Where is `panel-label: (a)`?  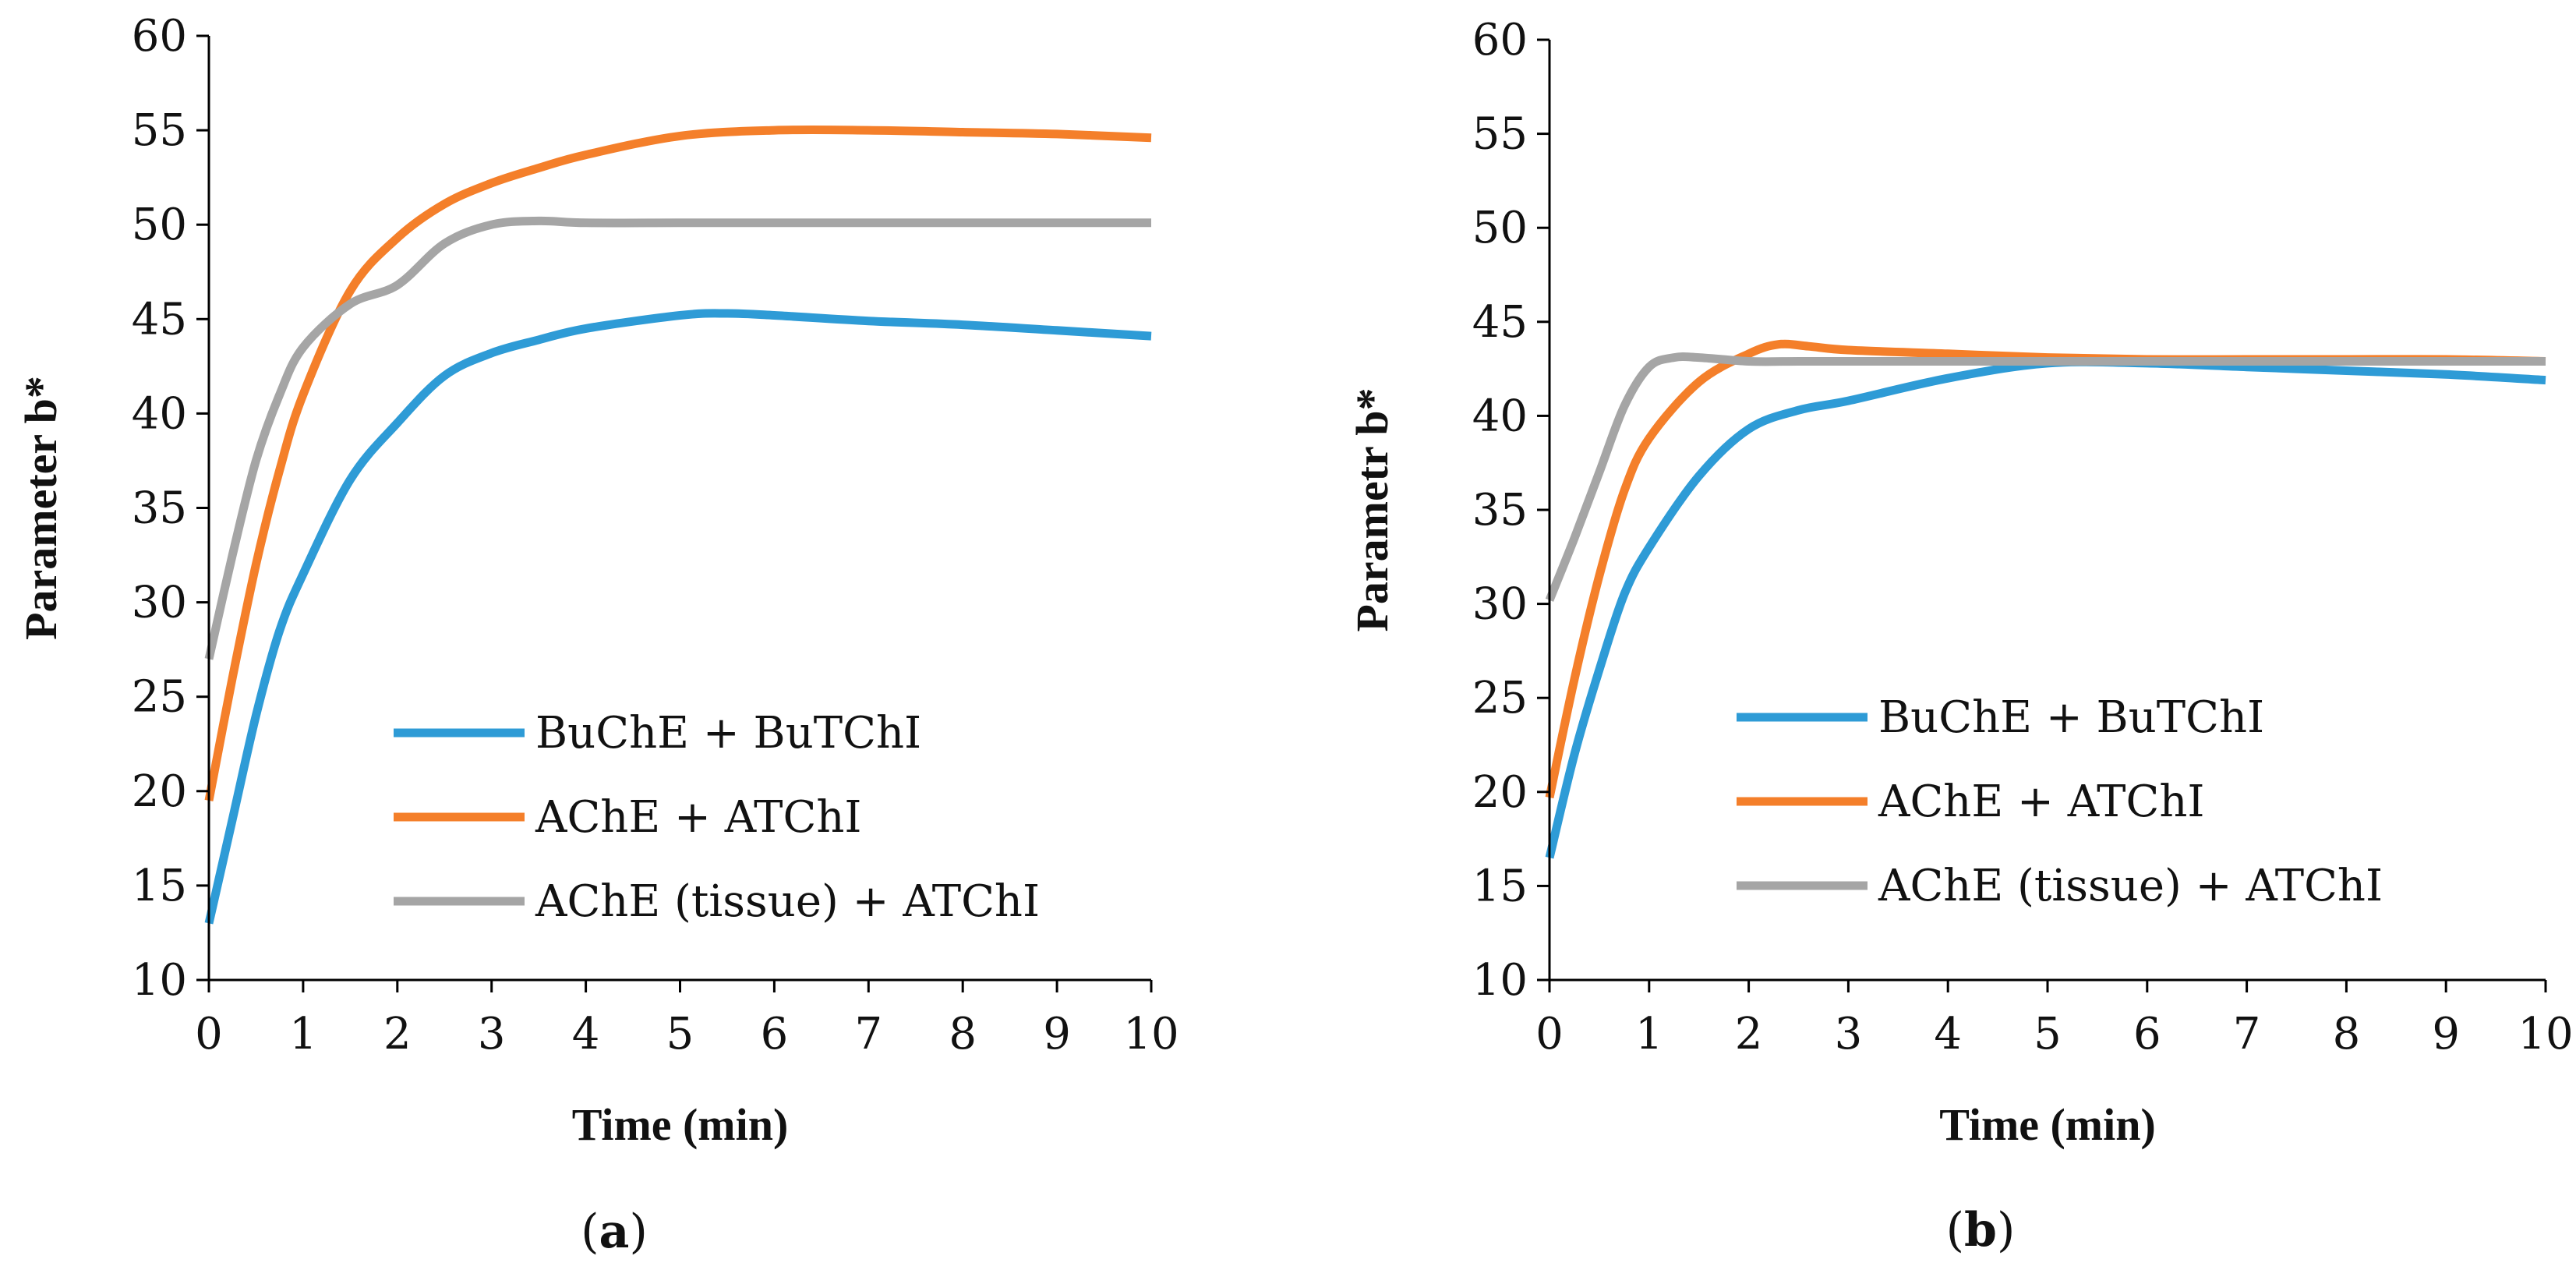 panel-label: (a) is located at coordinates (614, 1231).